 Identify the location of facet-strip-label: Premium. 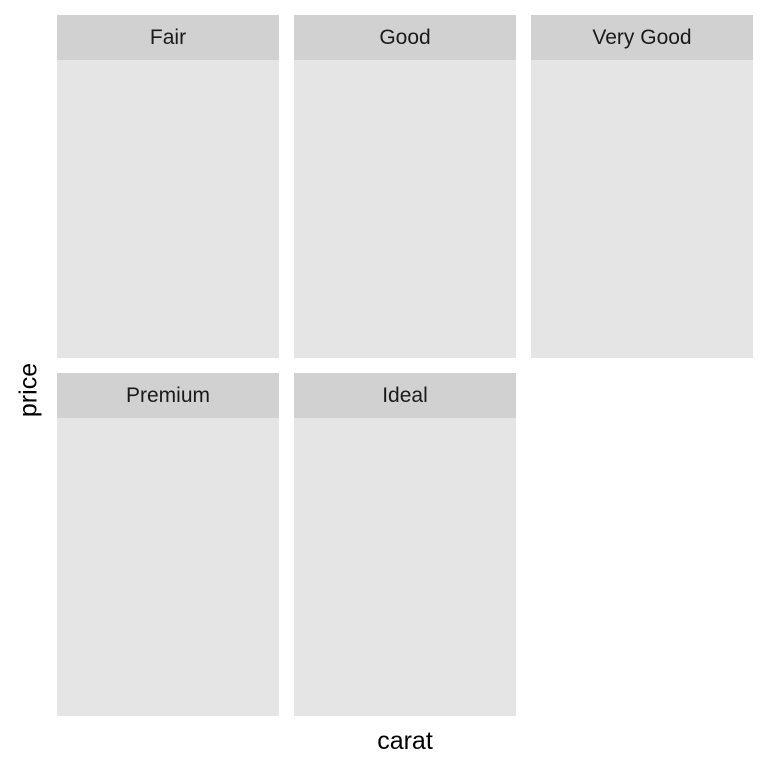
(168, 395).